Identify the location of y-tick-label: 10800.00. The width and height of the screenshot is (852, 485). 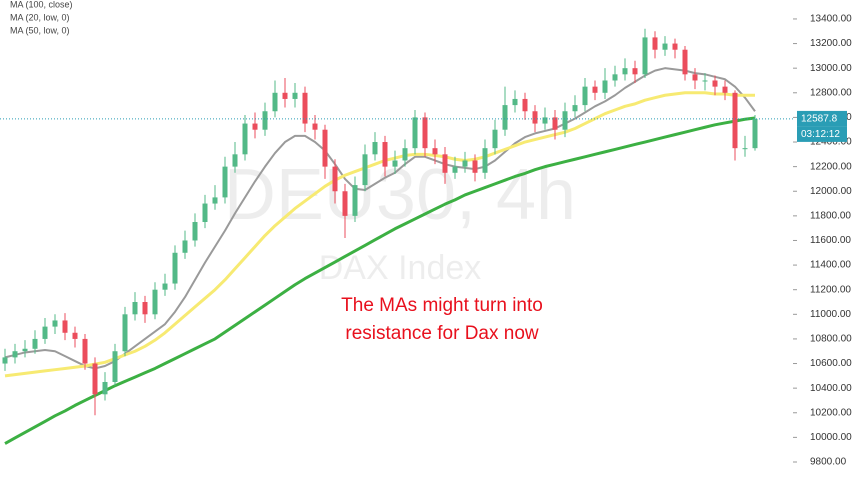
(831, 339).